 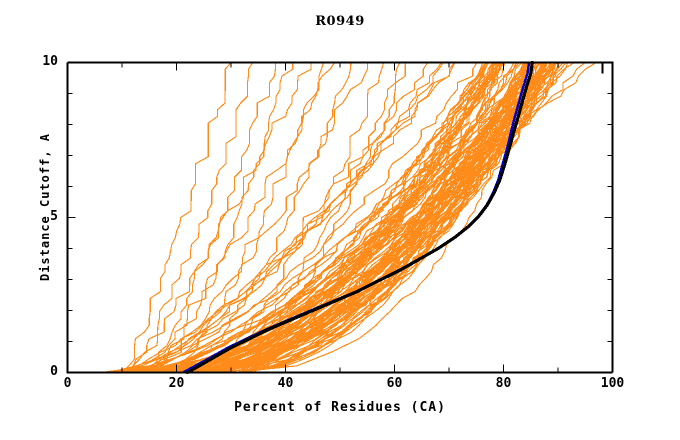 What do you see at coordinates (54, 216) in the screenshot?
I see `y-tick-label-1: 5` at bounding box center [54, 216].